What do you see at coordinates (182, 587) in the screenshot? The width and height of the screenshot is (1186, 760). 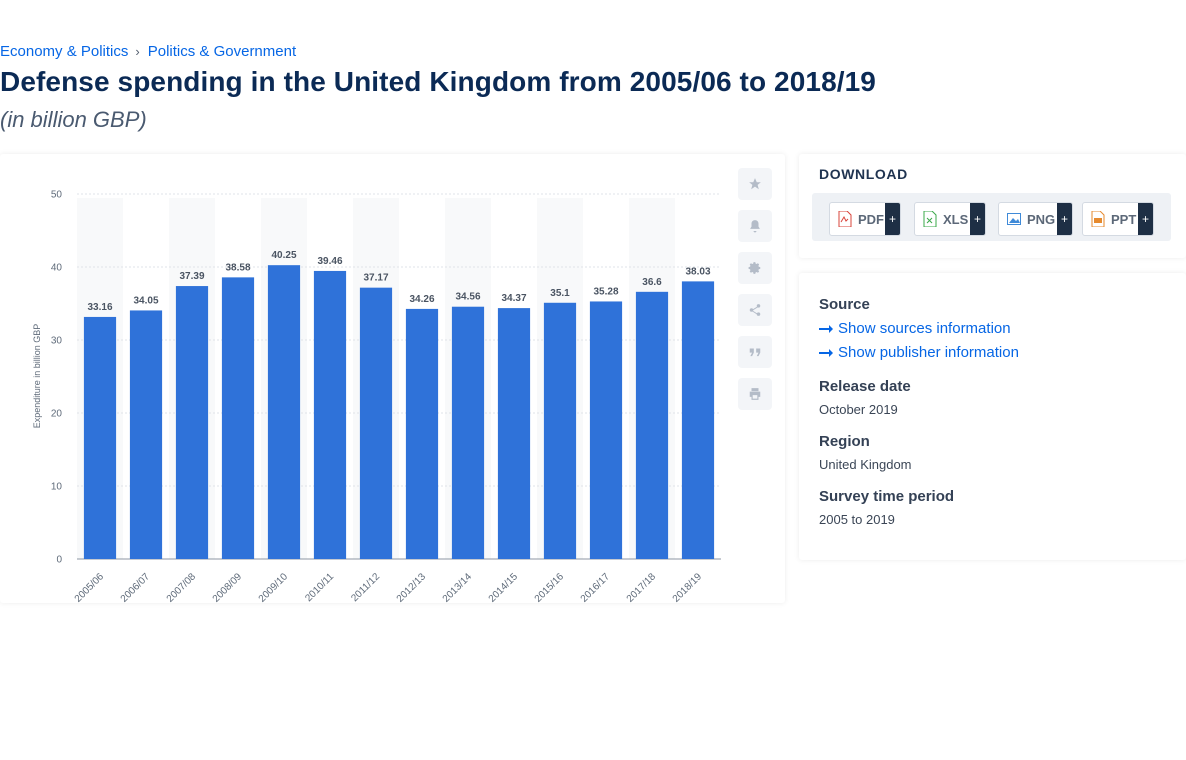 I see `x-tick-label: 2007/08` at bounding box center [182, 587].